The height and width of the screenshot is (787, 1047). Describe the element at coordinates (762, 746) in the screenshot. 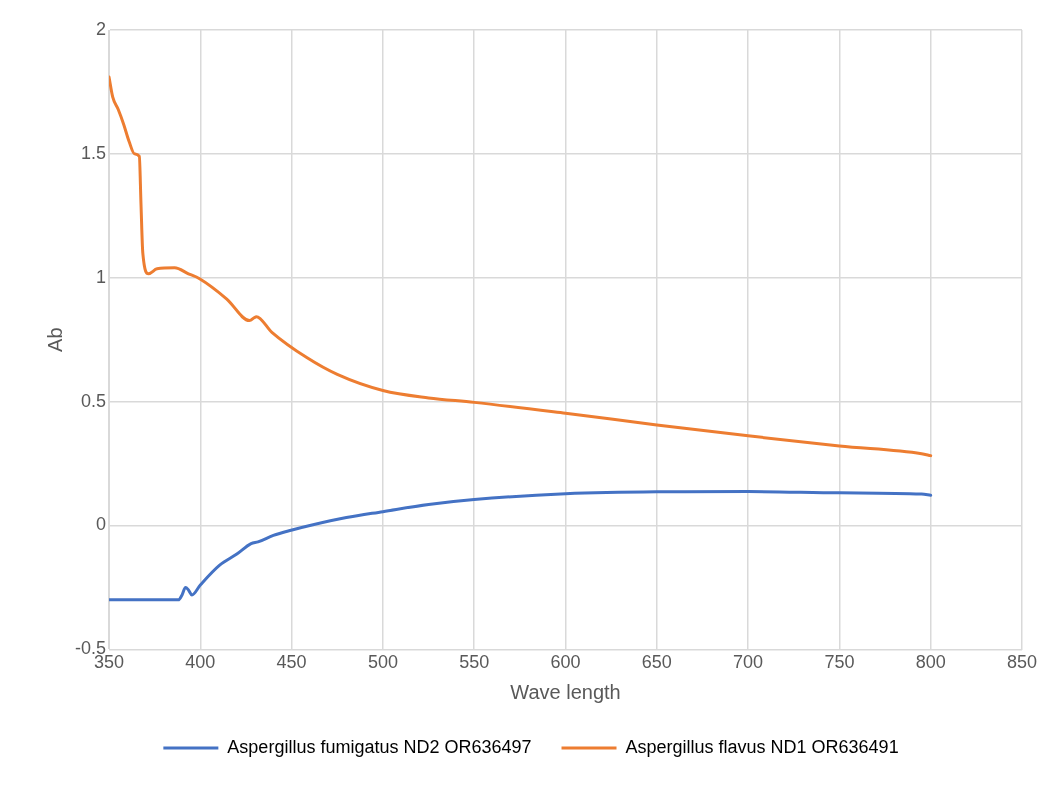

I see `legend-label: Aspergillus flavus ND1 OR636491` at that location.